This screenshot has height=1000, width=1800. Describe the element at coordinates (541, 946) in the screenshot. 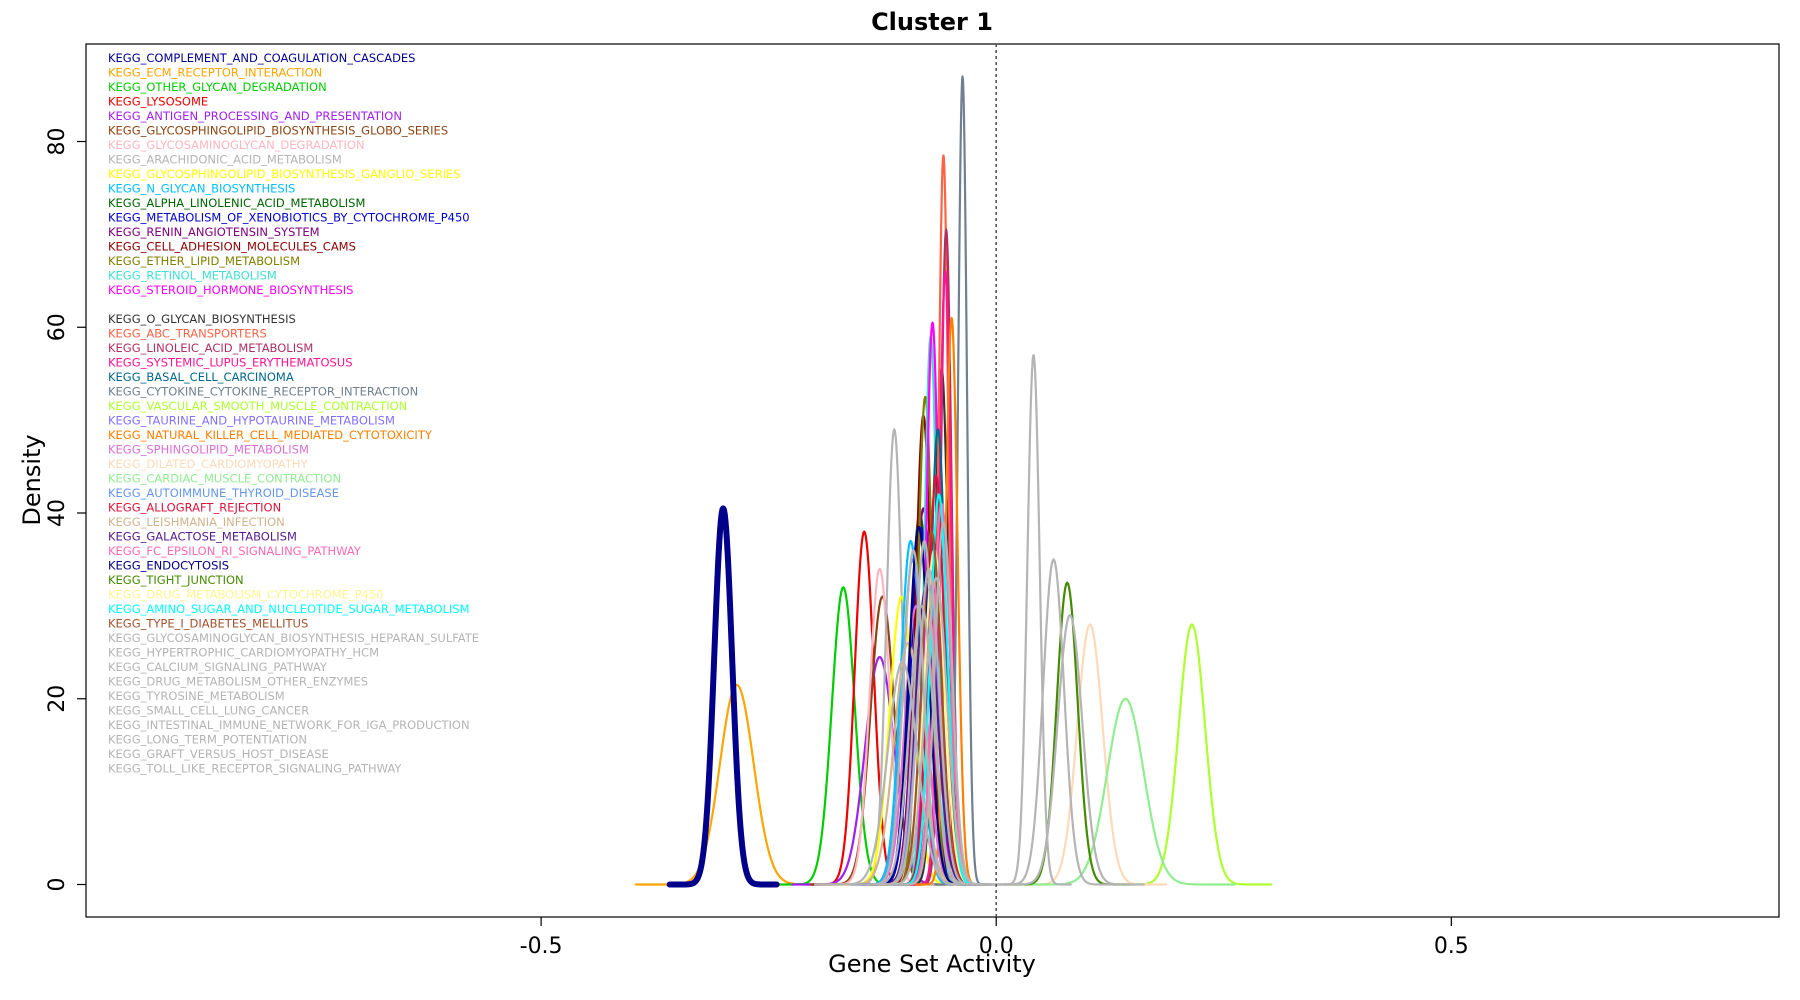

I see `x-tick-label: -0.5` at that location.